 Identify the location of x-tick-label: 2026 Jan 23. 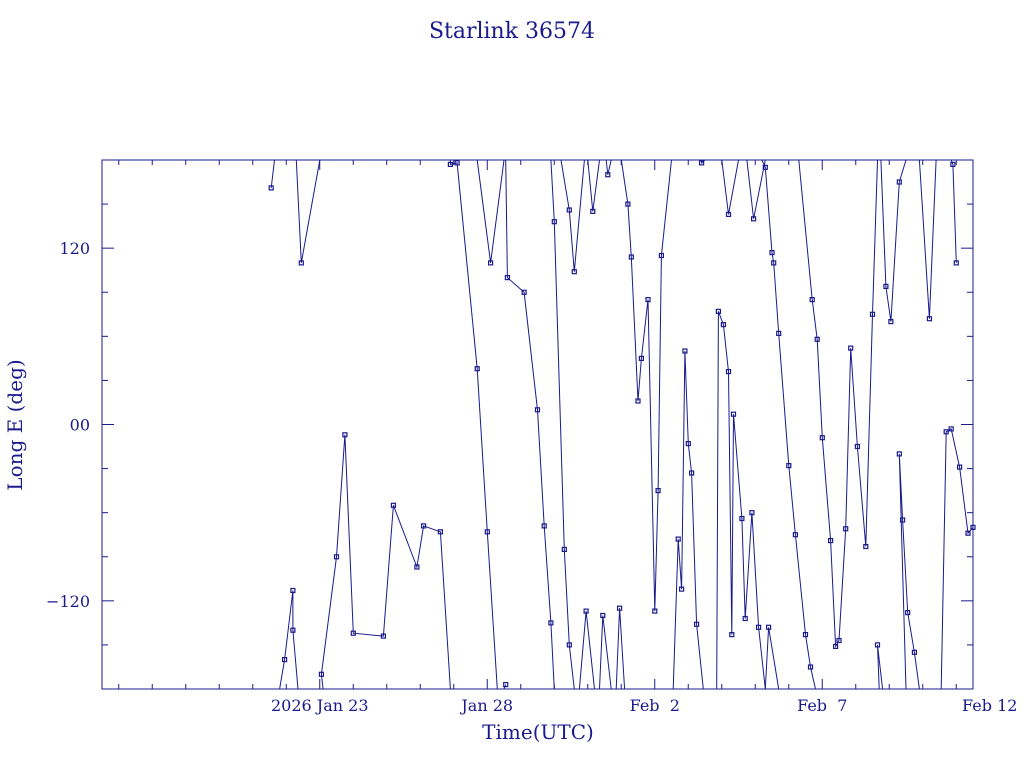
(320, 705).